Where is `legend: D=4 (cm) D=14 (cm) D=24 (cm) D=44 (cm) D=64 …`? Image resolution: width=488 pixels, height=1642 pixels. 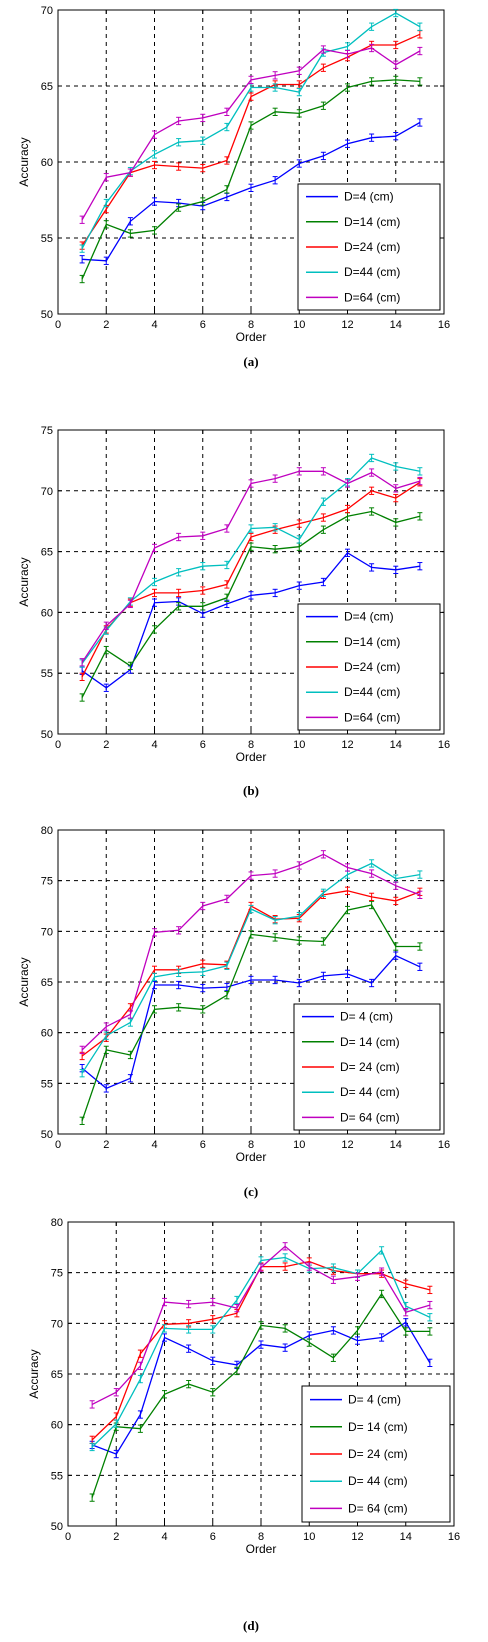 legend: D=4 (cm) D=14 (cm) D=24 (cm) D=44 (cm) D=64 … is located at coordinates (369, 667).